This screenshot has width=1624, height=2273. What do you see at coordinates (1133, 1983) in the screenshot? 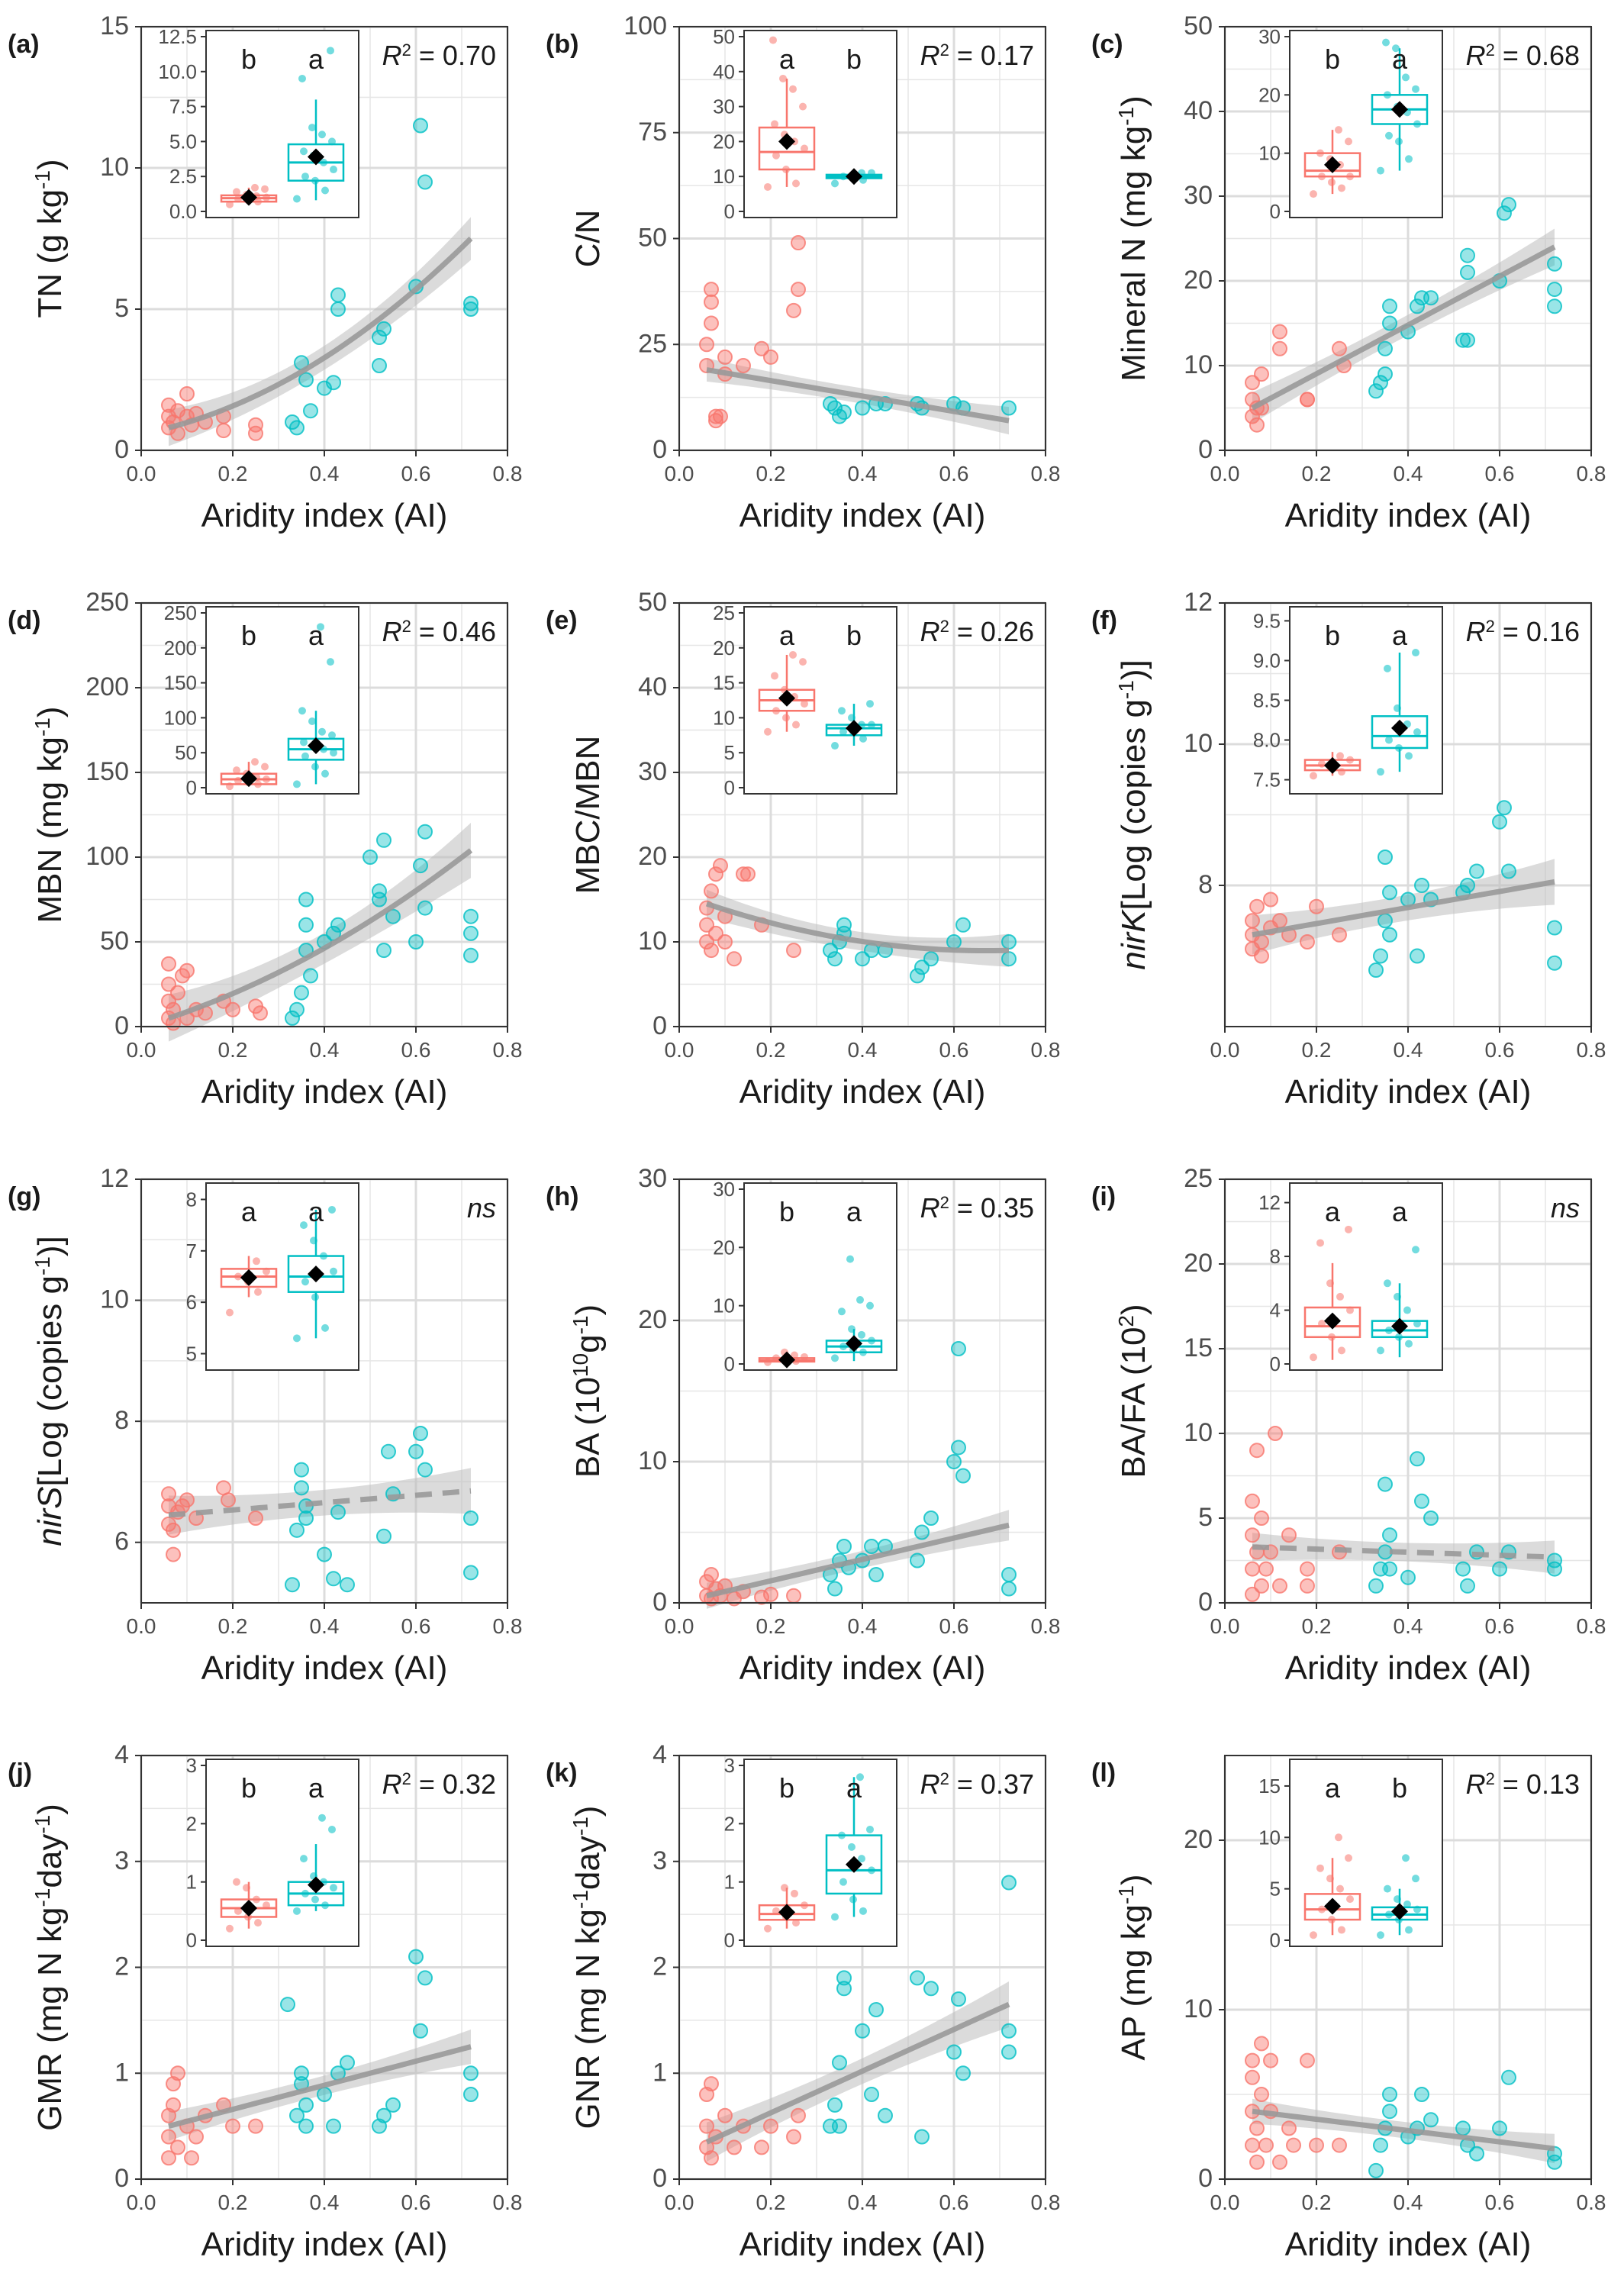
I see `y-axis-label-part: AP (mg kg` at bounding box center [1133, 1983].